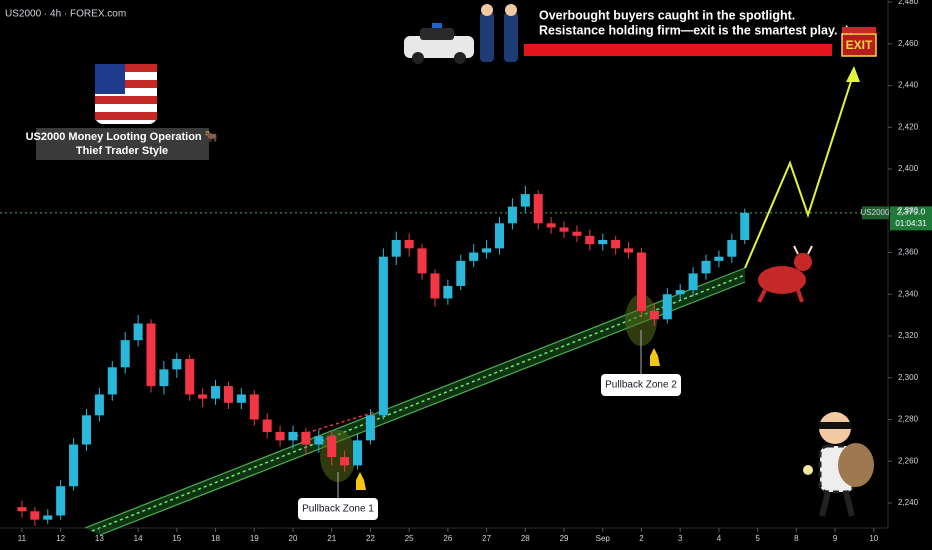 This screenshot has width=932, height=550. What do you see at coordinates (65, 14) in the screenshot?
I see `chart-title: US2000 · 4h · FOREX.com` at bounding box center [65, 14].